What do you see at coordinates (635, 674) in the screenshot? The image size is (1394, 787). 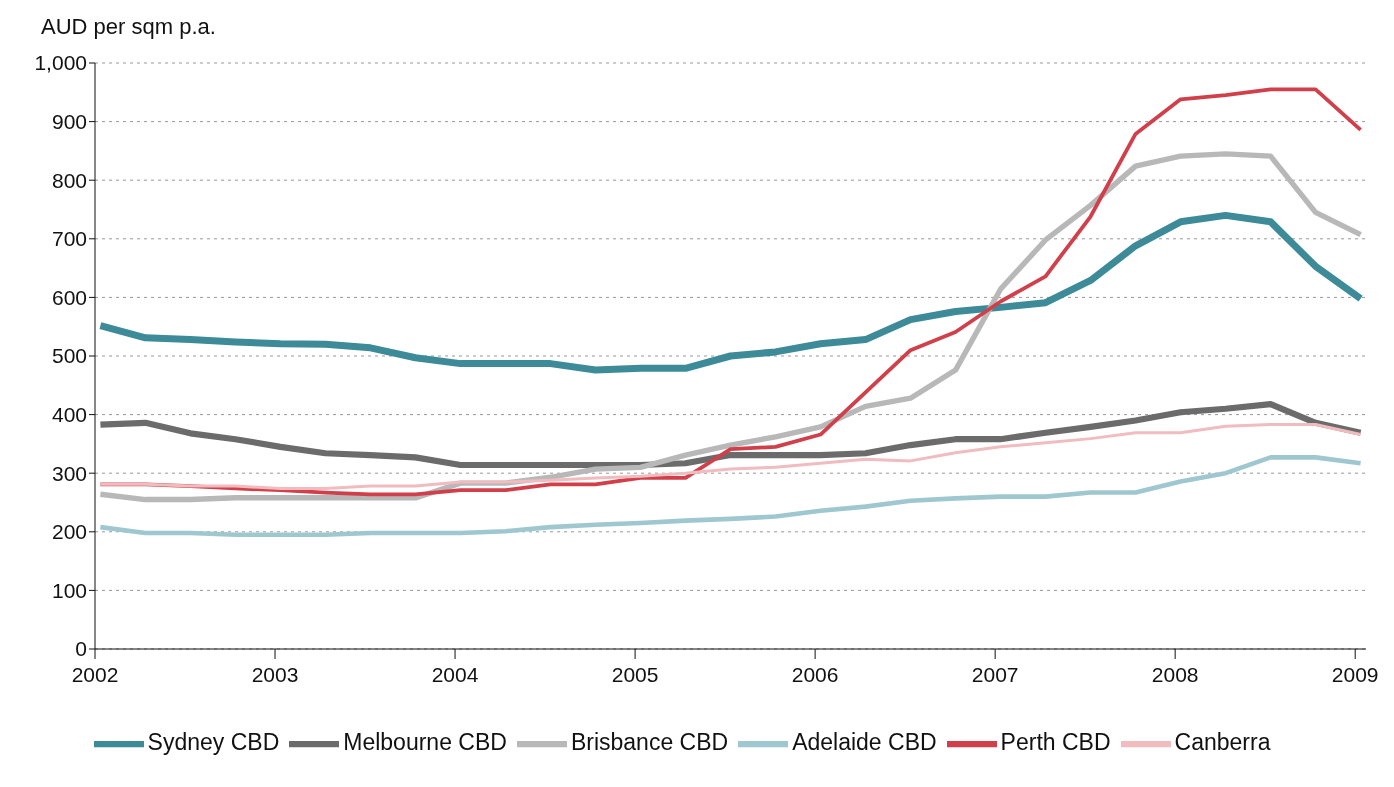 I see `x-tick-label: 2005` at bounding box center [635, 674].